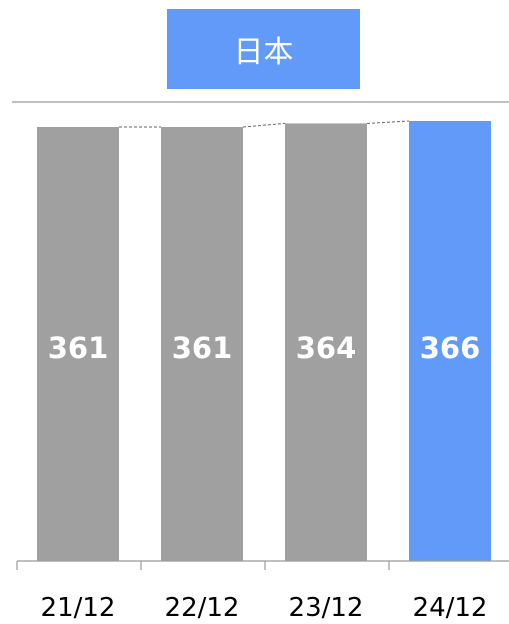 This screenshot has width=509, height=624. I want to click on x-tick-label: 22/12, so click(202, 608).